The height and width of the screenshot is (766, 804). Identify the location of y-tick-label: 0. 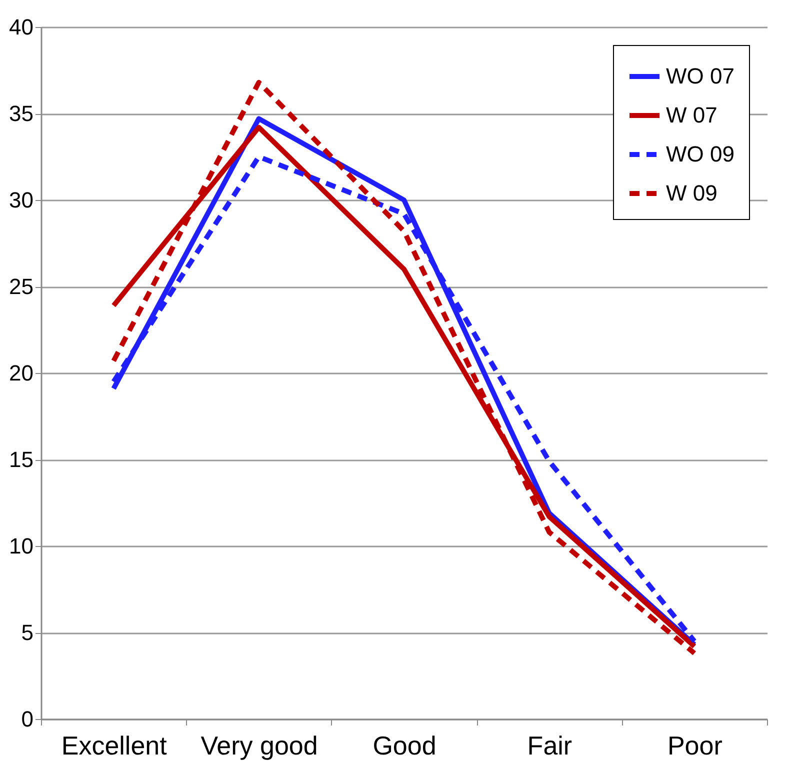
(27, 719).